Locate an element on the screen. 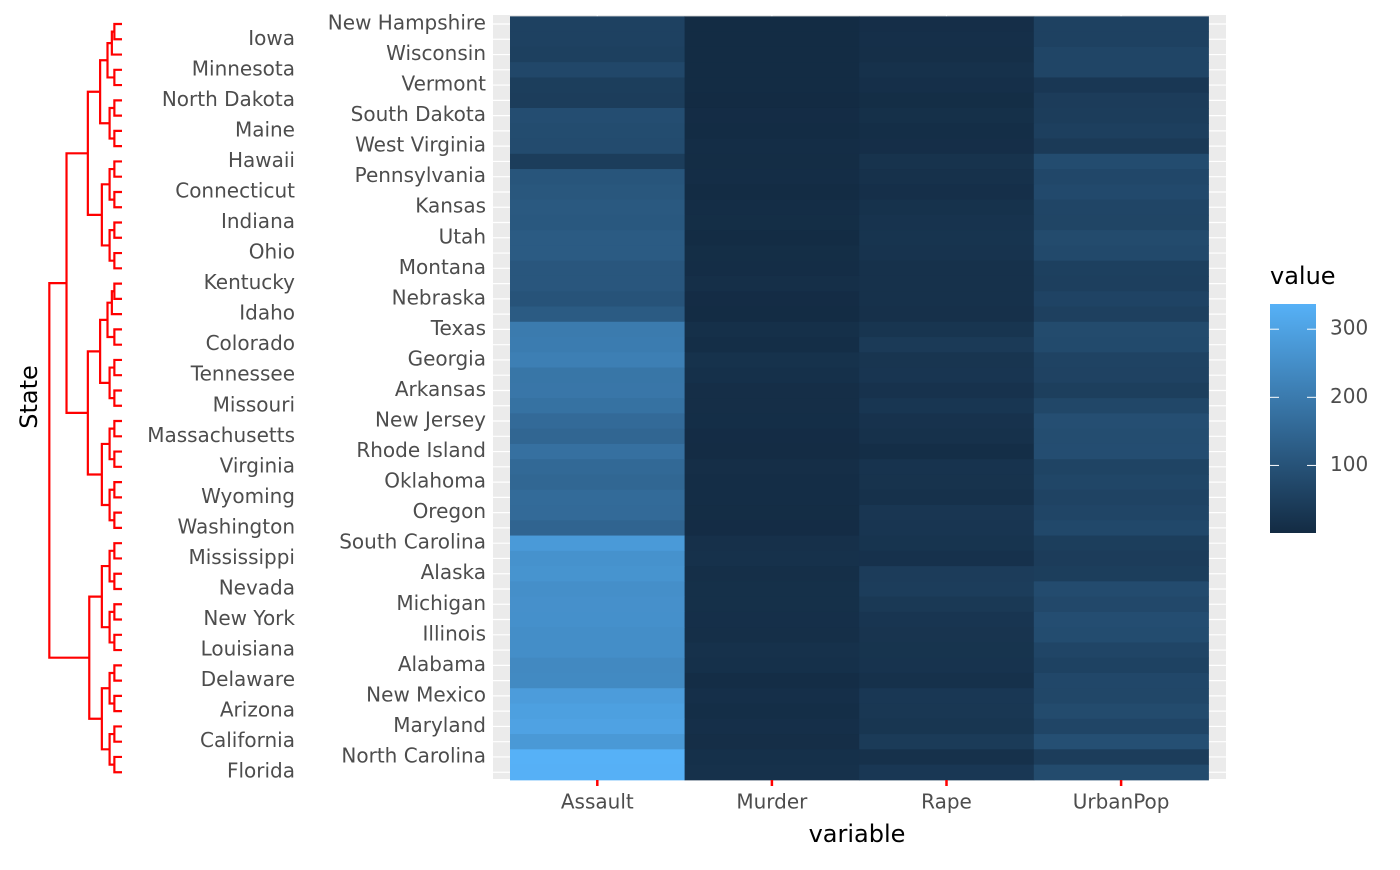 The image size is (1400, 870). y-tick-label: Hawaii is located at coordinates (261, 160).